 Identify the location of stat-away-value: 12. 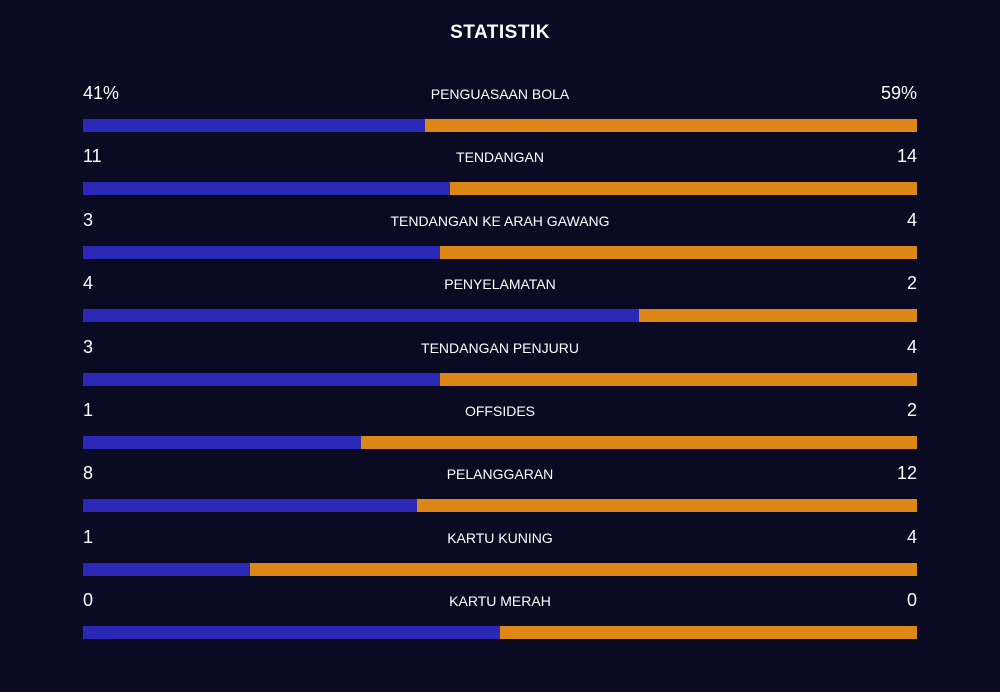
(906, 473).